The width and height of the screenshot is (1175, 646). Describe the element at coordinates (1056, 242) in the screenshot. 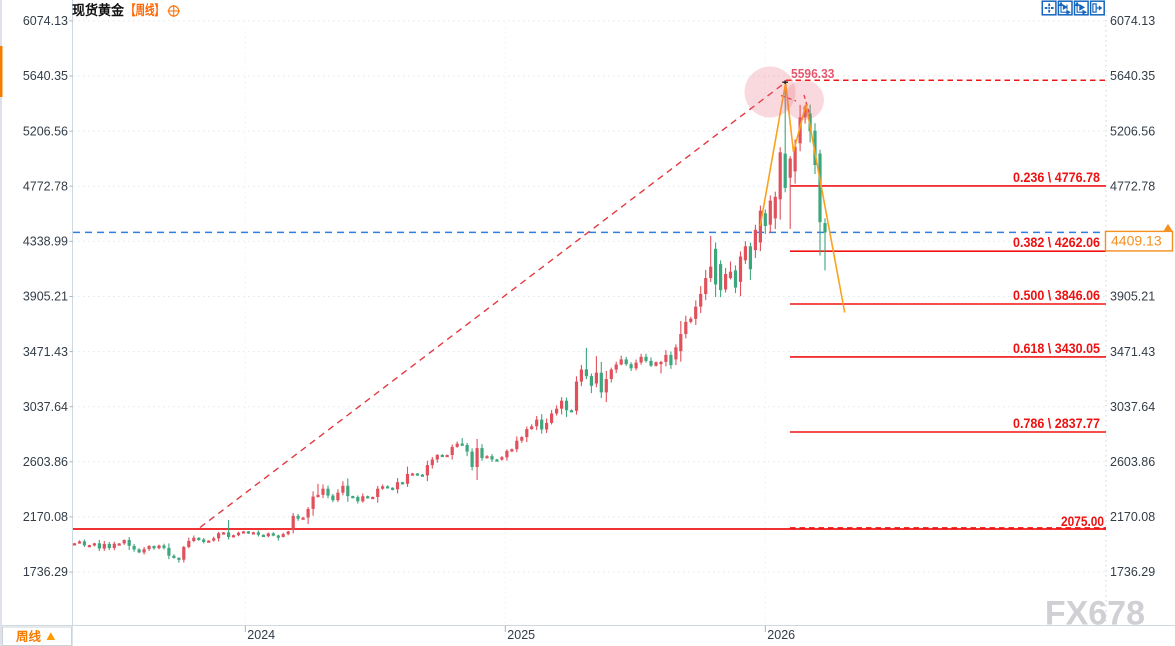

I see `svg-text: 0.382 \ 4262.06` at that location.